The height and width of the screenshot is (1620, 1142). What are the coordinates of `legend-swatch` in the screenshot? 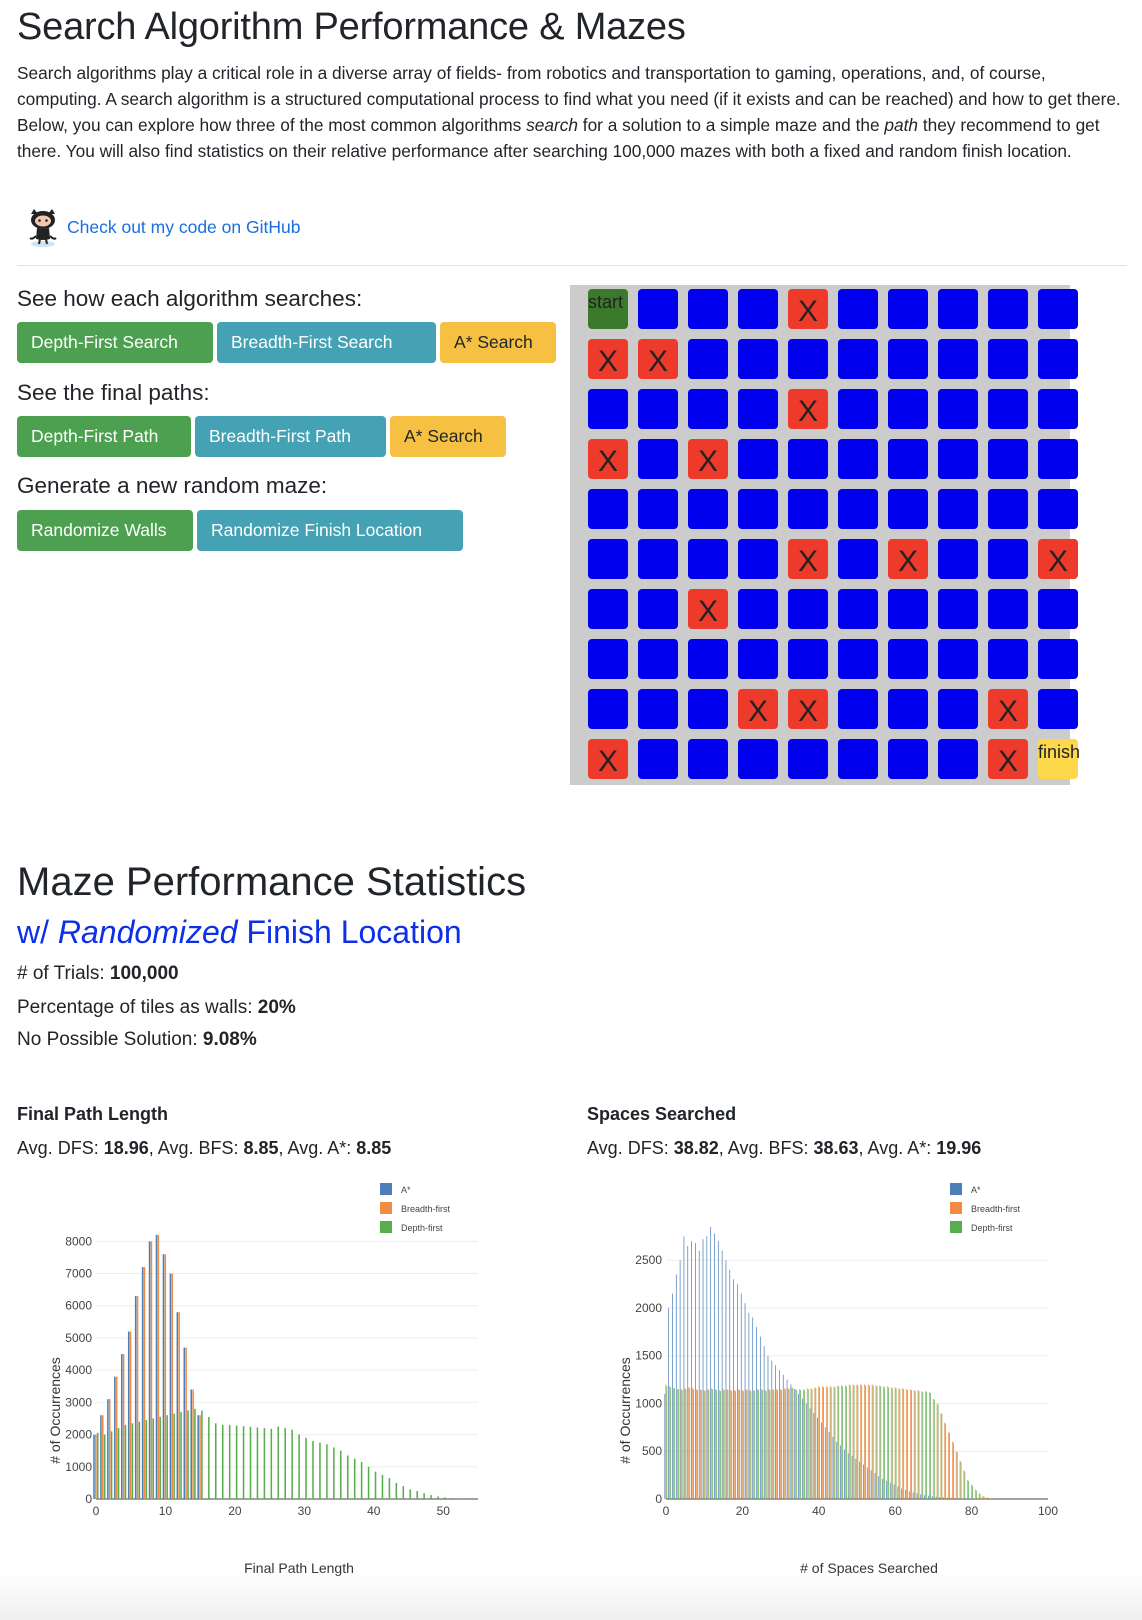 It's located at (386, 1189).